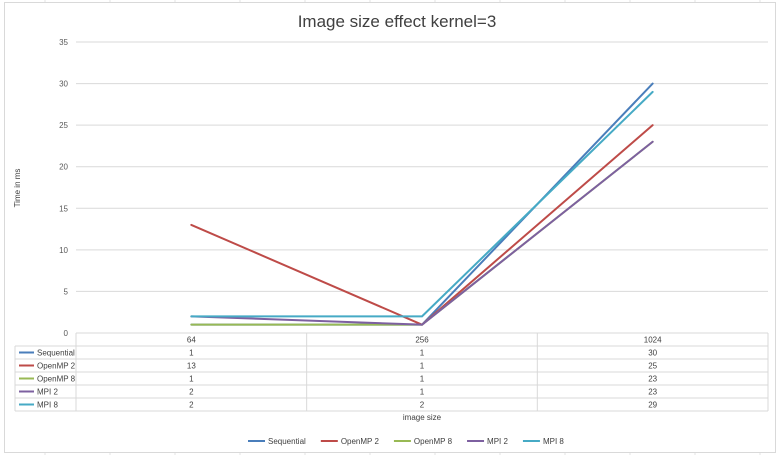 This screenshot has width=780, height=455. I want to click on y-tick-labels: 0 5 10 15 20 25 30 35, so click(63, 188).